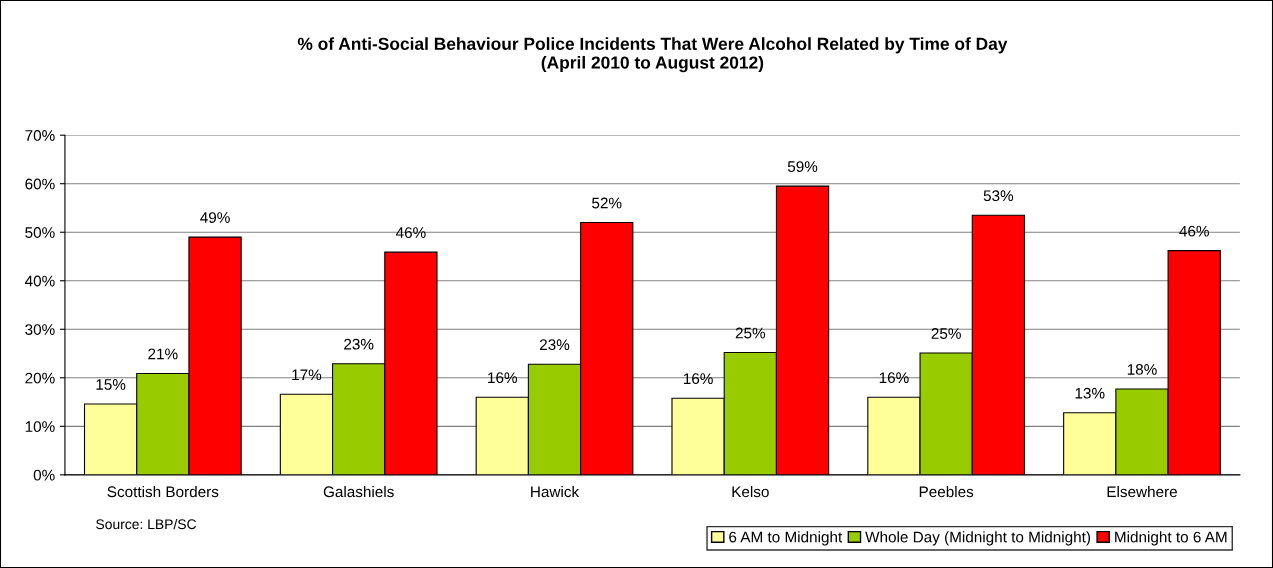 The height and width of the screenshot is (568, 1273). What do you see at coordinates (802, 166) in the screenshot?
I see `data-label: 59%` at bounding box center [802, 166].